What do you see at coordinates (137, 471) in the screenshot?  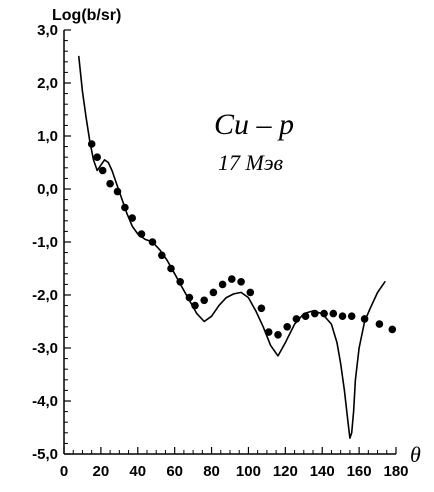 I see `x-tick-label: 40` at bounding box center [137, 471].